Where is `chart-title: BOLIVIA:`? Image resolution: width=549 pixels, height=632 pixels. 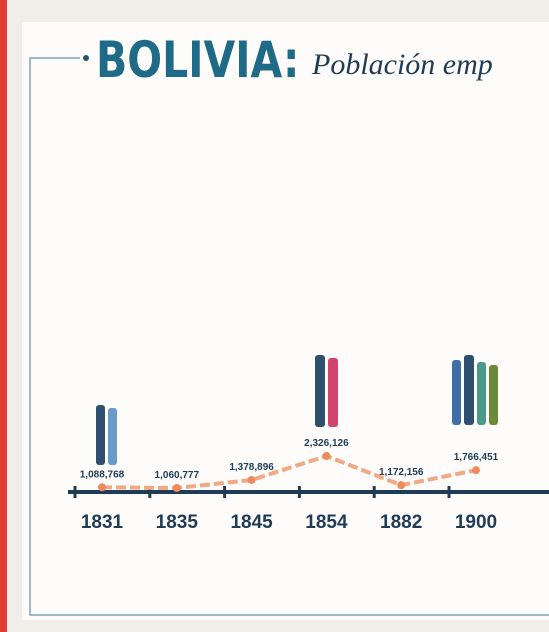
chart-title: BOLIVIA: is located at coordinates (197, 60).